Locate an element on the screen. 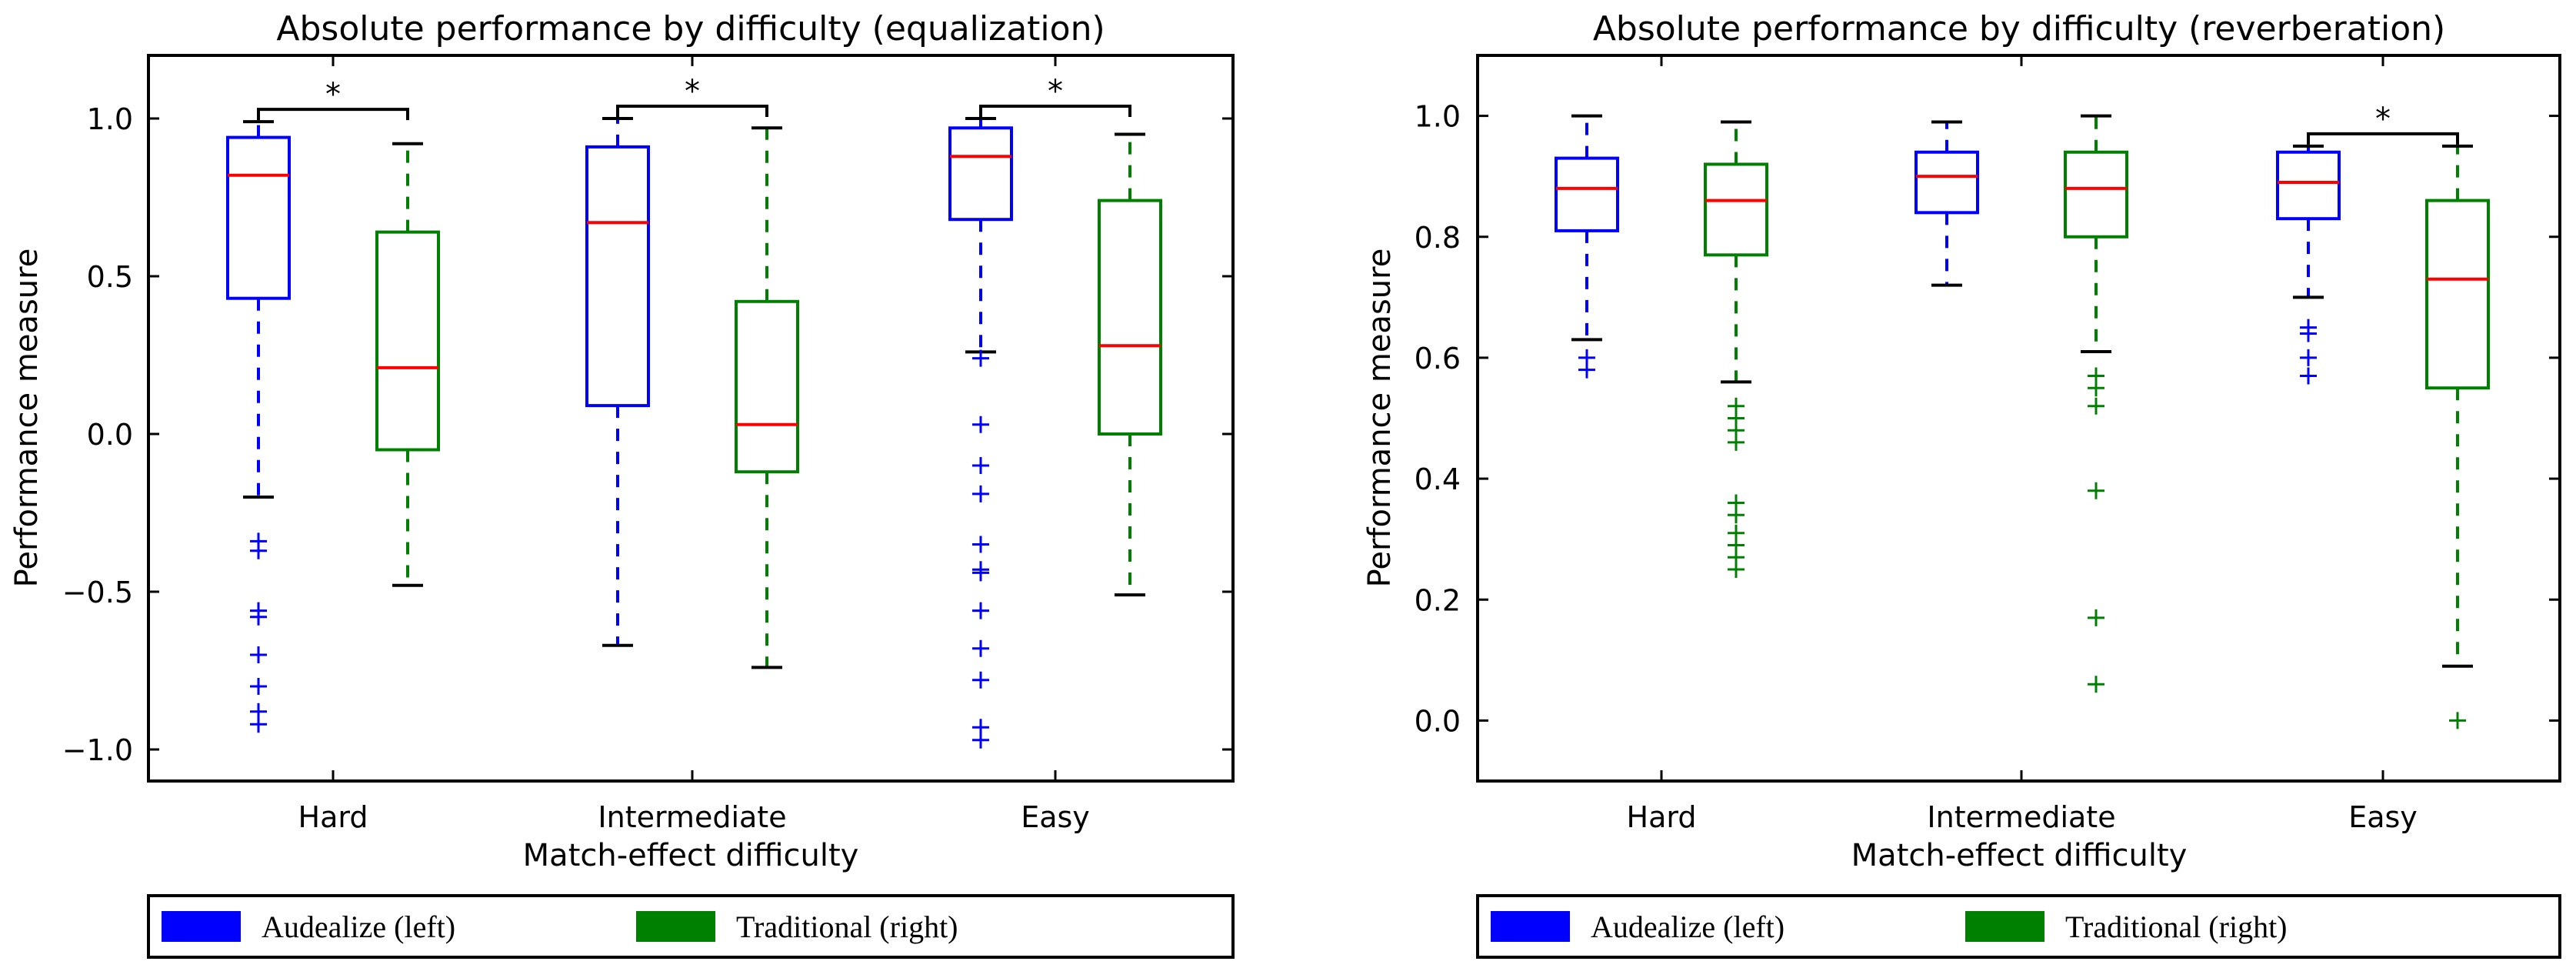 This screenshot has width=2576, height=978. y-tick-label: 0.4 is located at coordinates (1438, 479).